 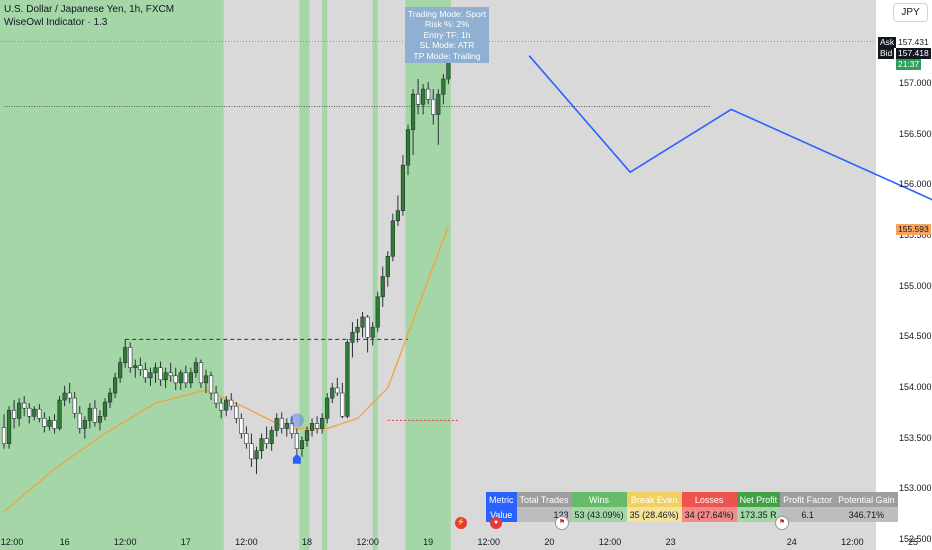 What do you see at coordinates (913, 42) in the screenshot?
I see `ask-value: 157.431` at bounding box center [913, 42].